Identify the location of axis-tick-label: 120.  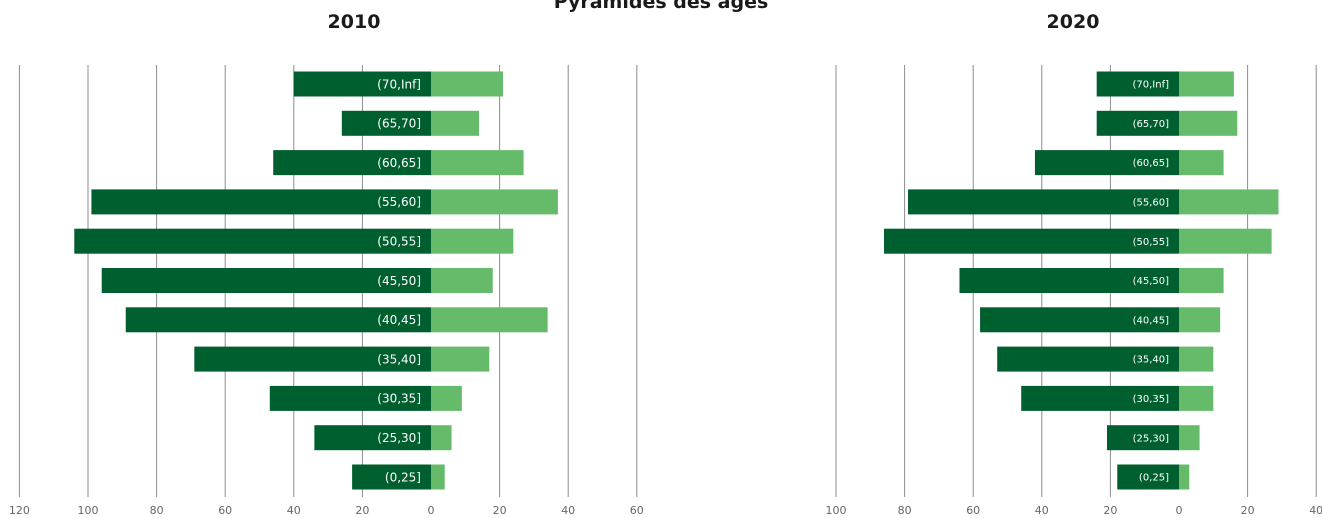
(19, 510).